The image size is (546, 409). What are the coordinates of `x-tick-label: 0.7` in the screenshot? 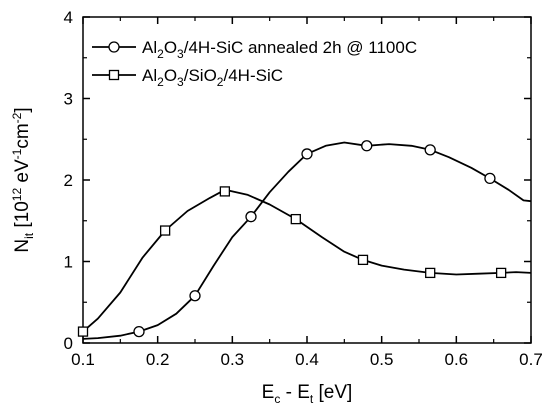 It's located at (531, 359).